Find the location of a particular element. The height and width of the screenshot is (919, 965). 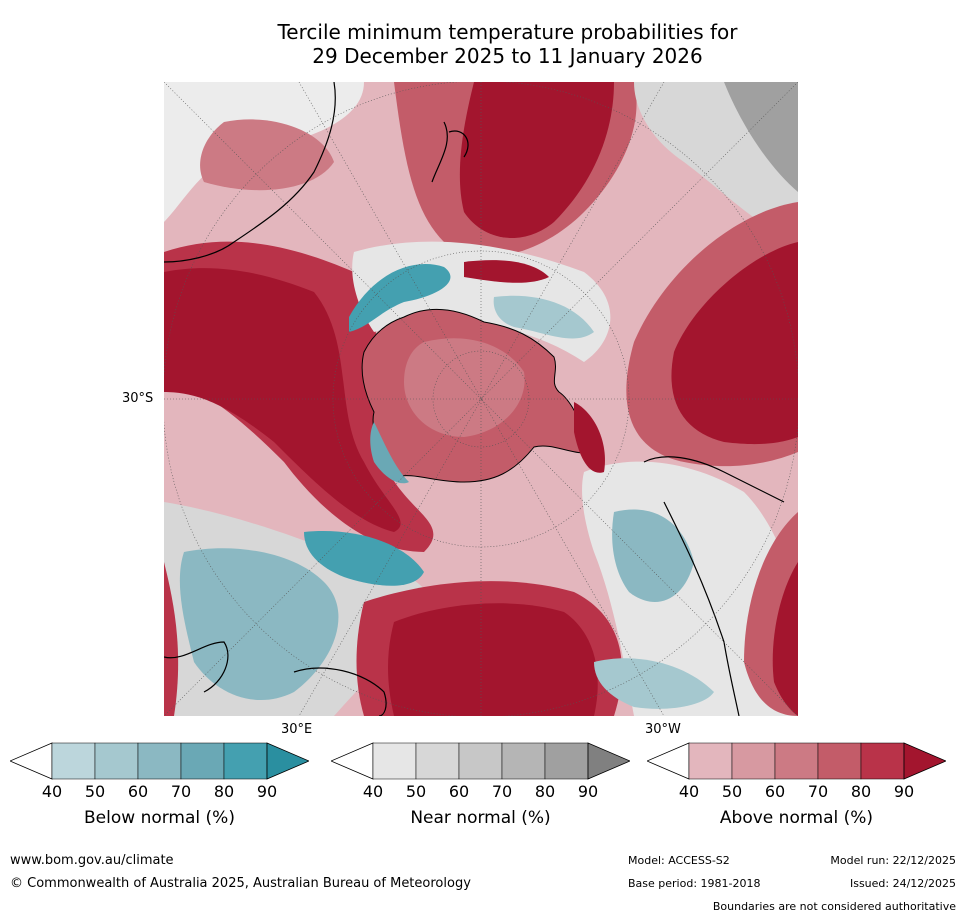

footer-base-period: Base period: 1981-2018 is located at coordinates (694, 883).